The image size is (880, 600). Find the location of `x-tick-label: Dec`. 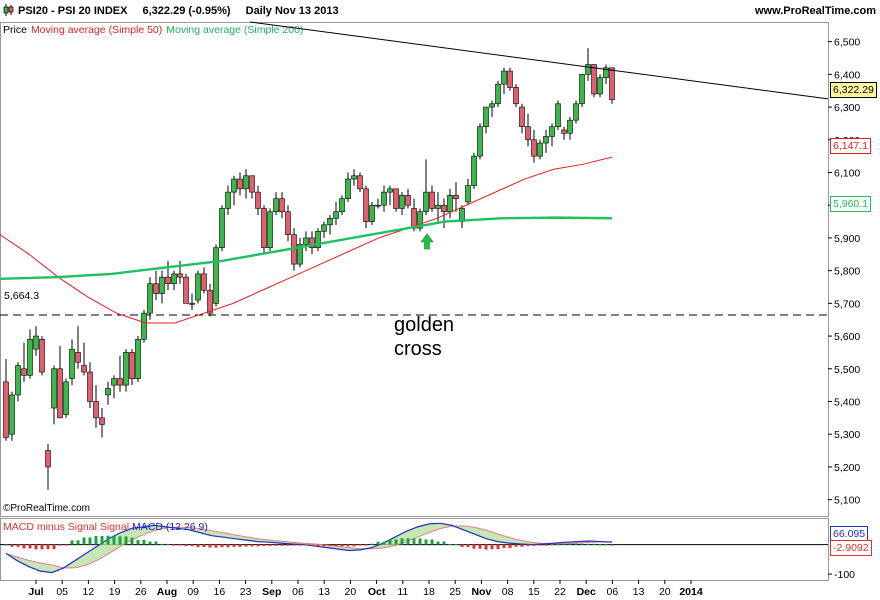

x-tick-label: Dec is located at coordinates (586, 592).